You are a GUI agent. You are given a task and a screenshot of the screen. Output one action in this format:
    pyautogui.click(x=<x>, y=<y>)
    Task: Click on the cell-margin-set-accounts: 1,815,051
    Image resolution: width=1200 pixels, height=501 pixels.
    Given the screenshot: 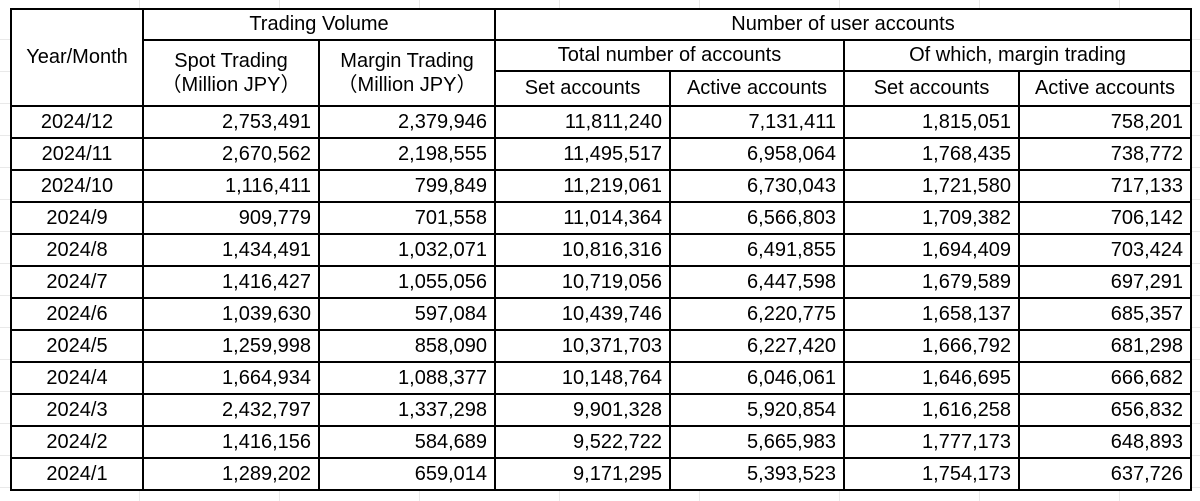 What is the action you would take?
    pyautogui.click(x=931, y=122)
    